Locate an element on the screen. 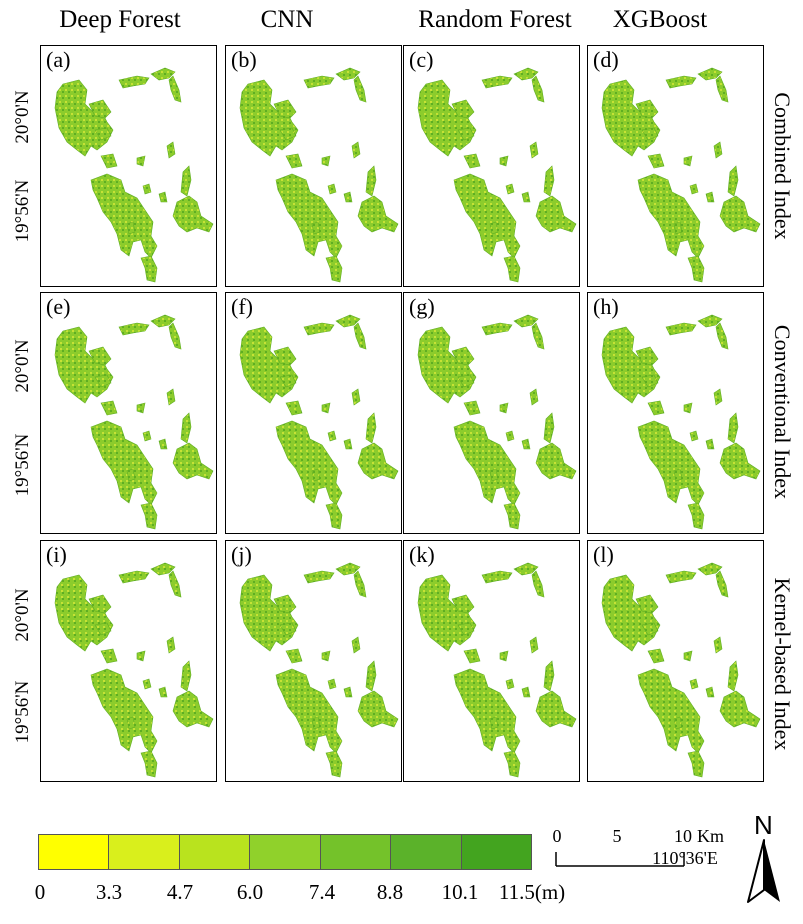  map-panel: (c) is located at coordinates (491, 166).